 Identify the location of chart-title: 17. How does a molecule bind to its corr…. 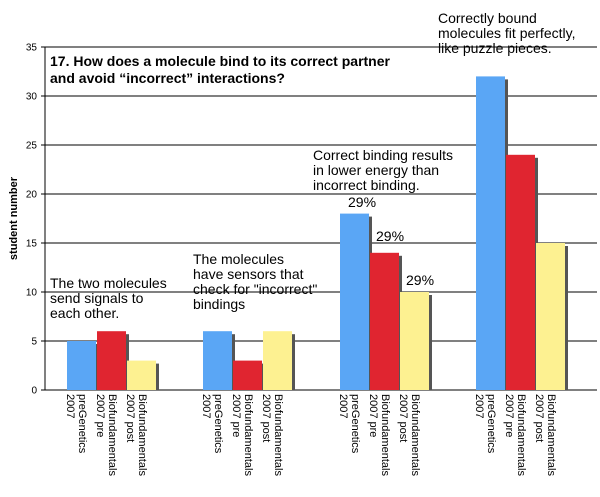
(220, 69).